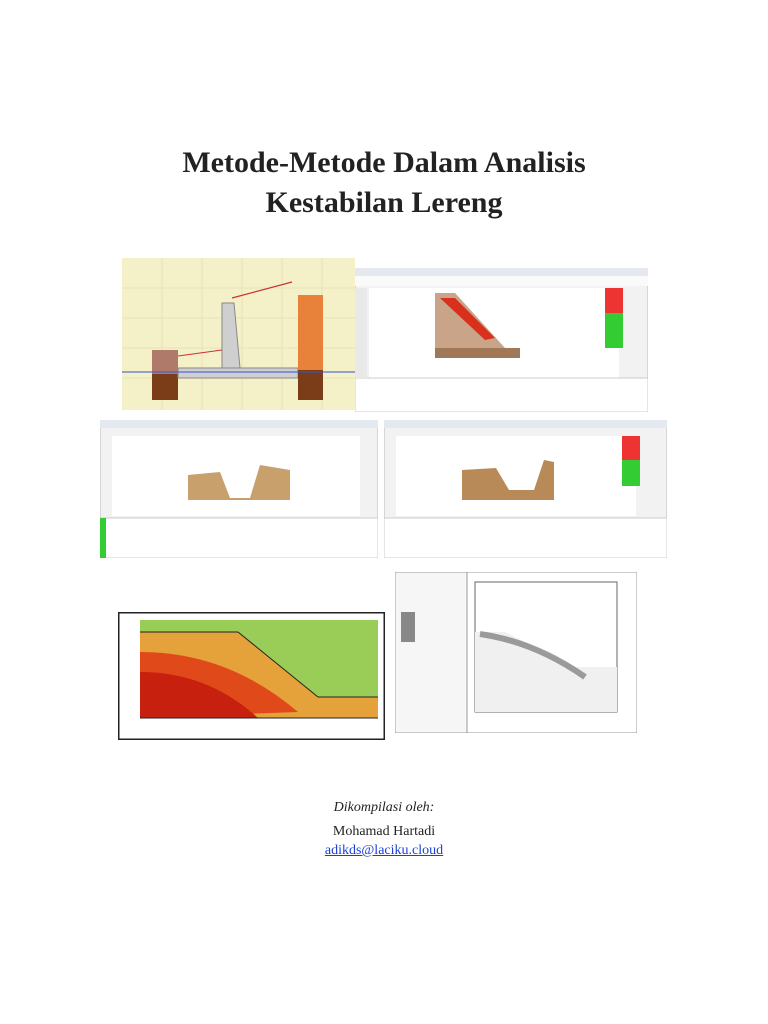  Describe the element at coordinates (384, 831) in the screenshot. I see `author-name: Mohamad Hartadi` at that location.